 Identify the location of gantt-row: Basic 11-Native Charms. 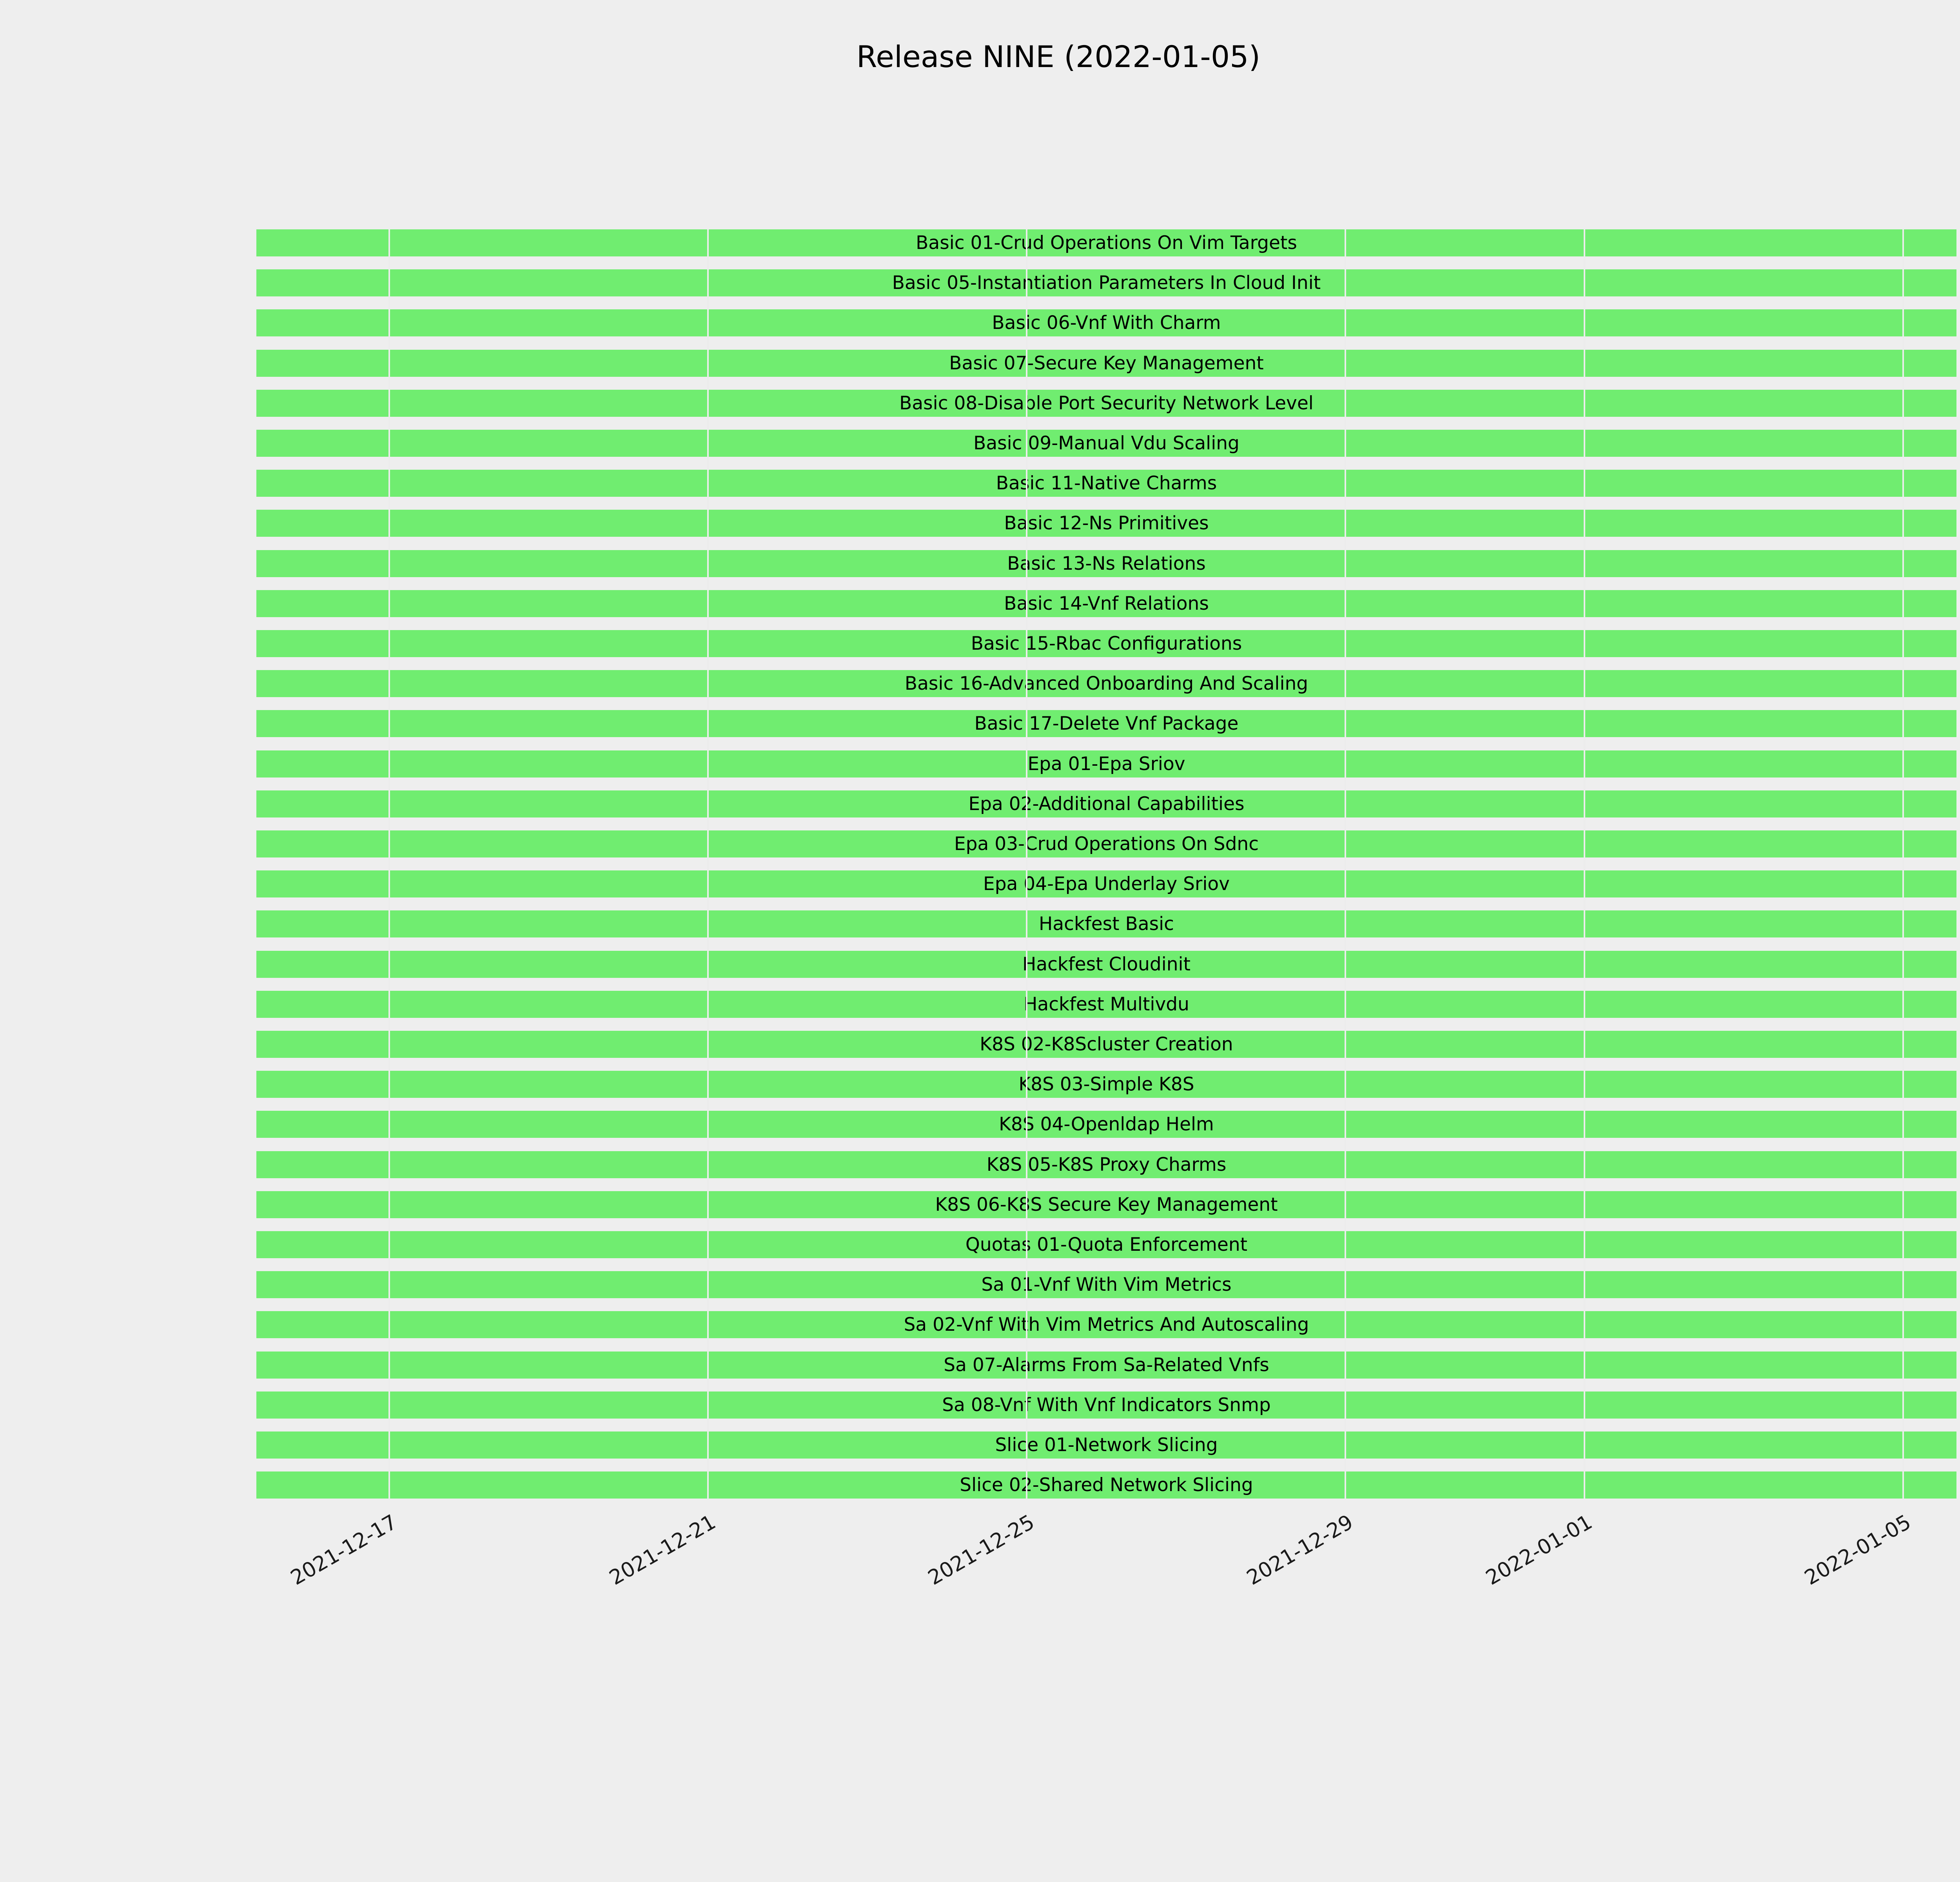
(1106, 483).